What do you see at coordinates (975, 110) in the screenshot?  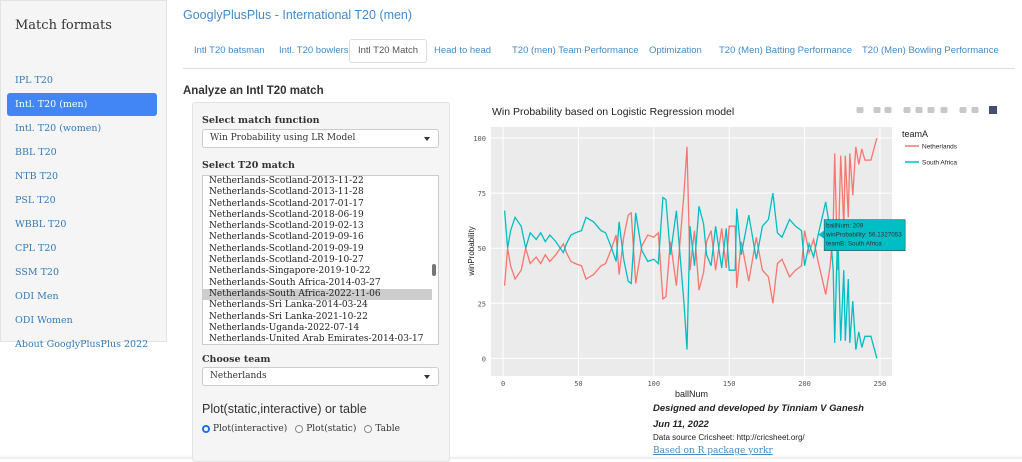 I see `compare-icon` at bounding box center [975, 110].